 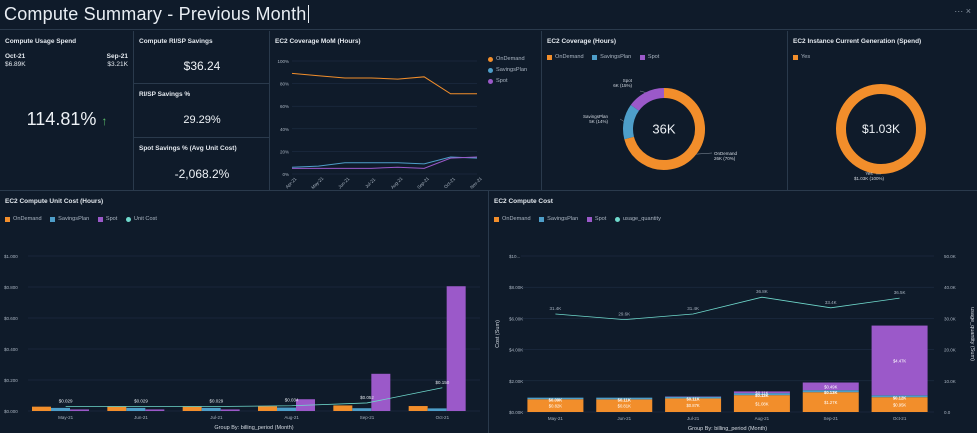 What do you see at coordinates (581, 41) in the screenshot?
I see `coverage-donut-title: EC2 Coverage (Hours)` at bounding box center [581, 41].